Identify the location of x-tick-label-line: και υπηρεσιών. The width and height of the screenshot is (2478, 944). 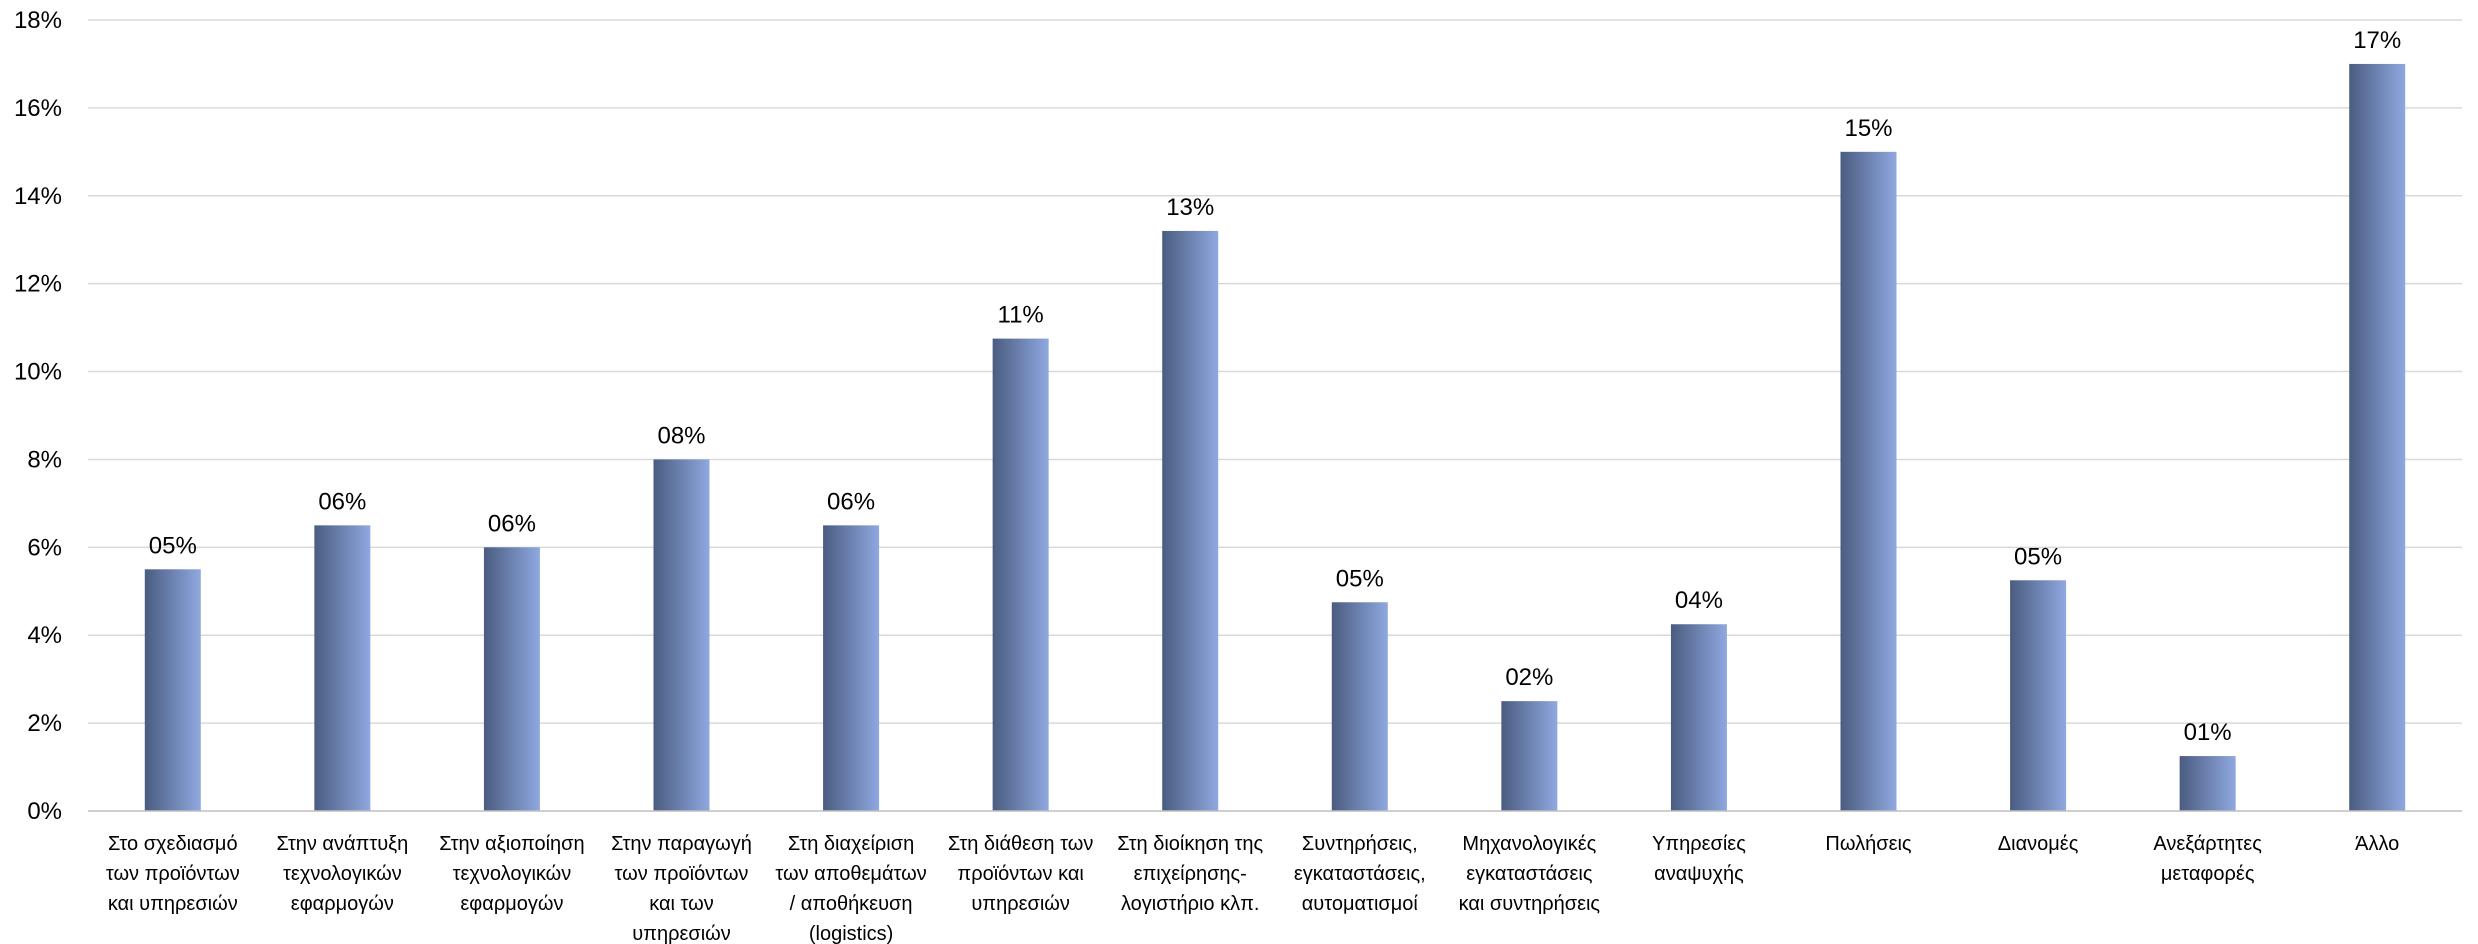
(173, 904).